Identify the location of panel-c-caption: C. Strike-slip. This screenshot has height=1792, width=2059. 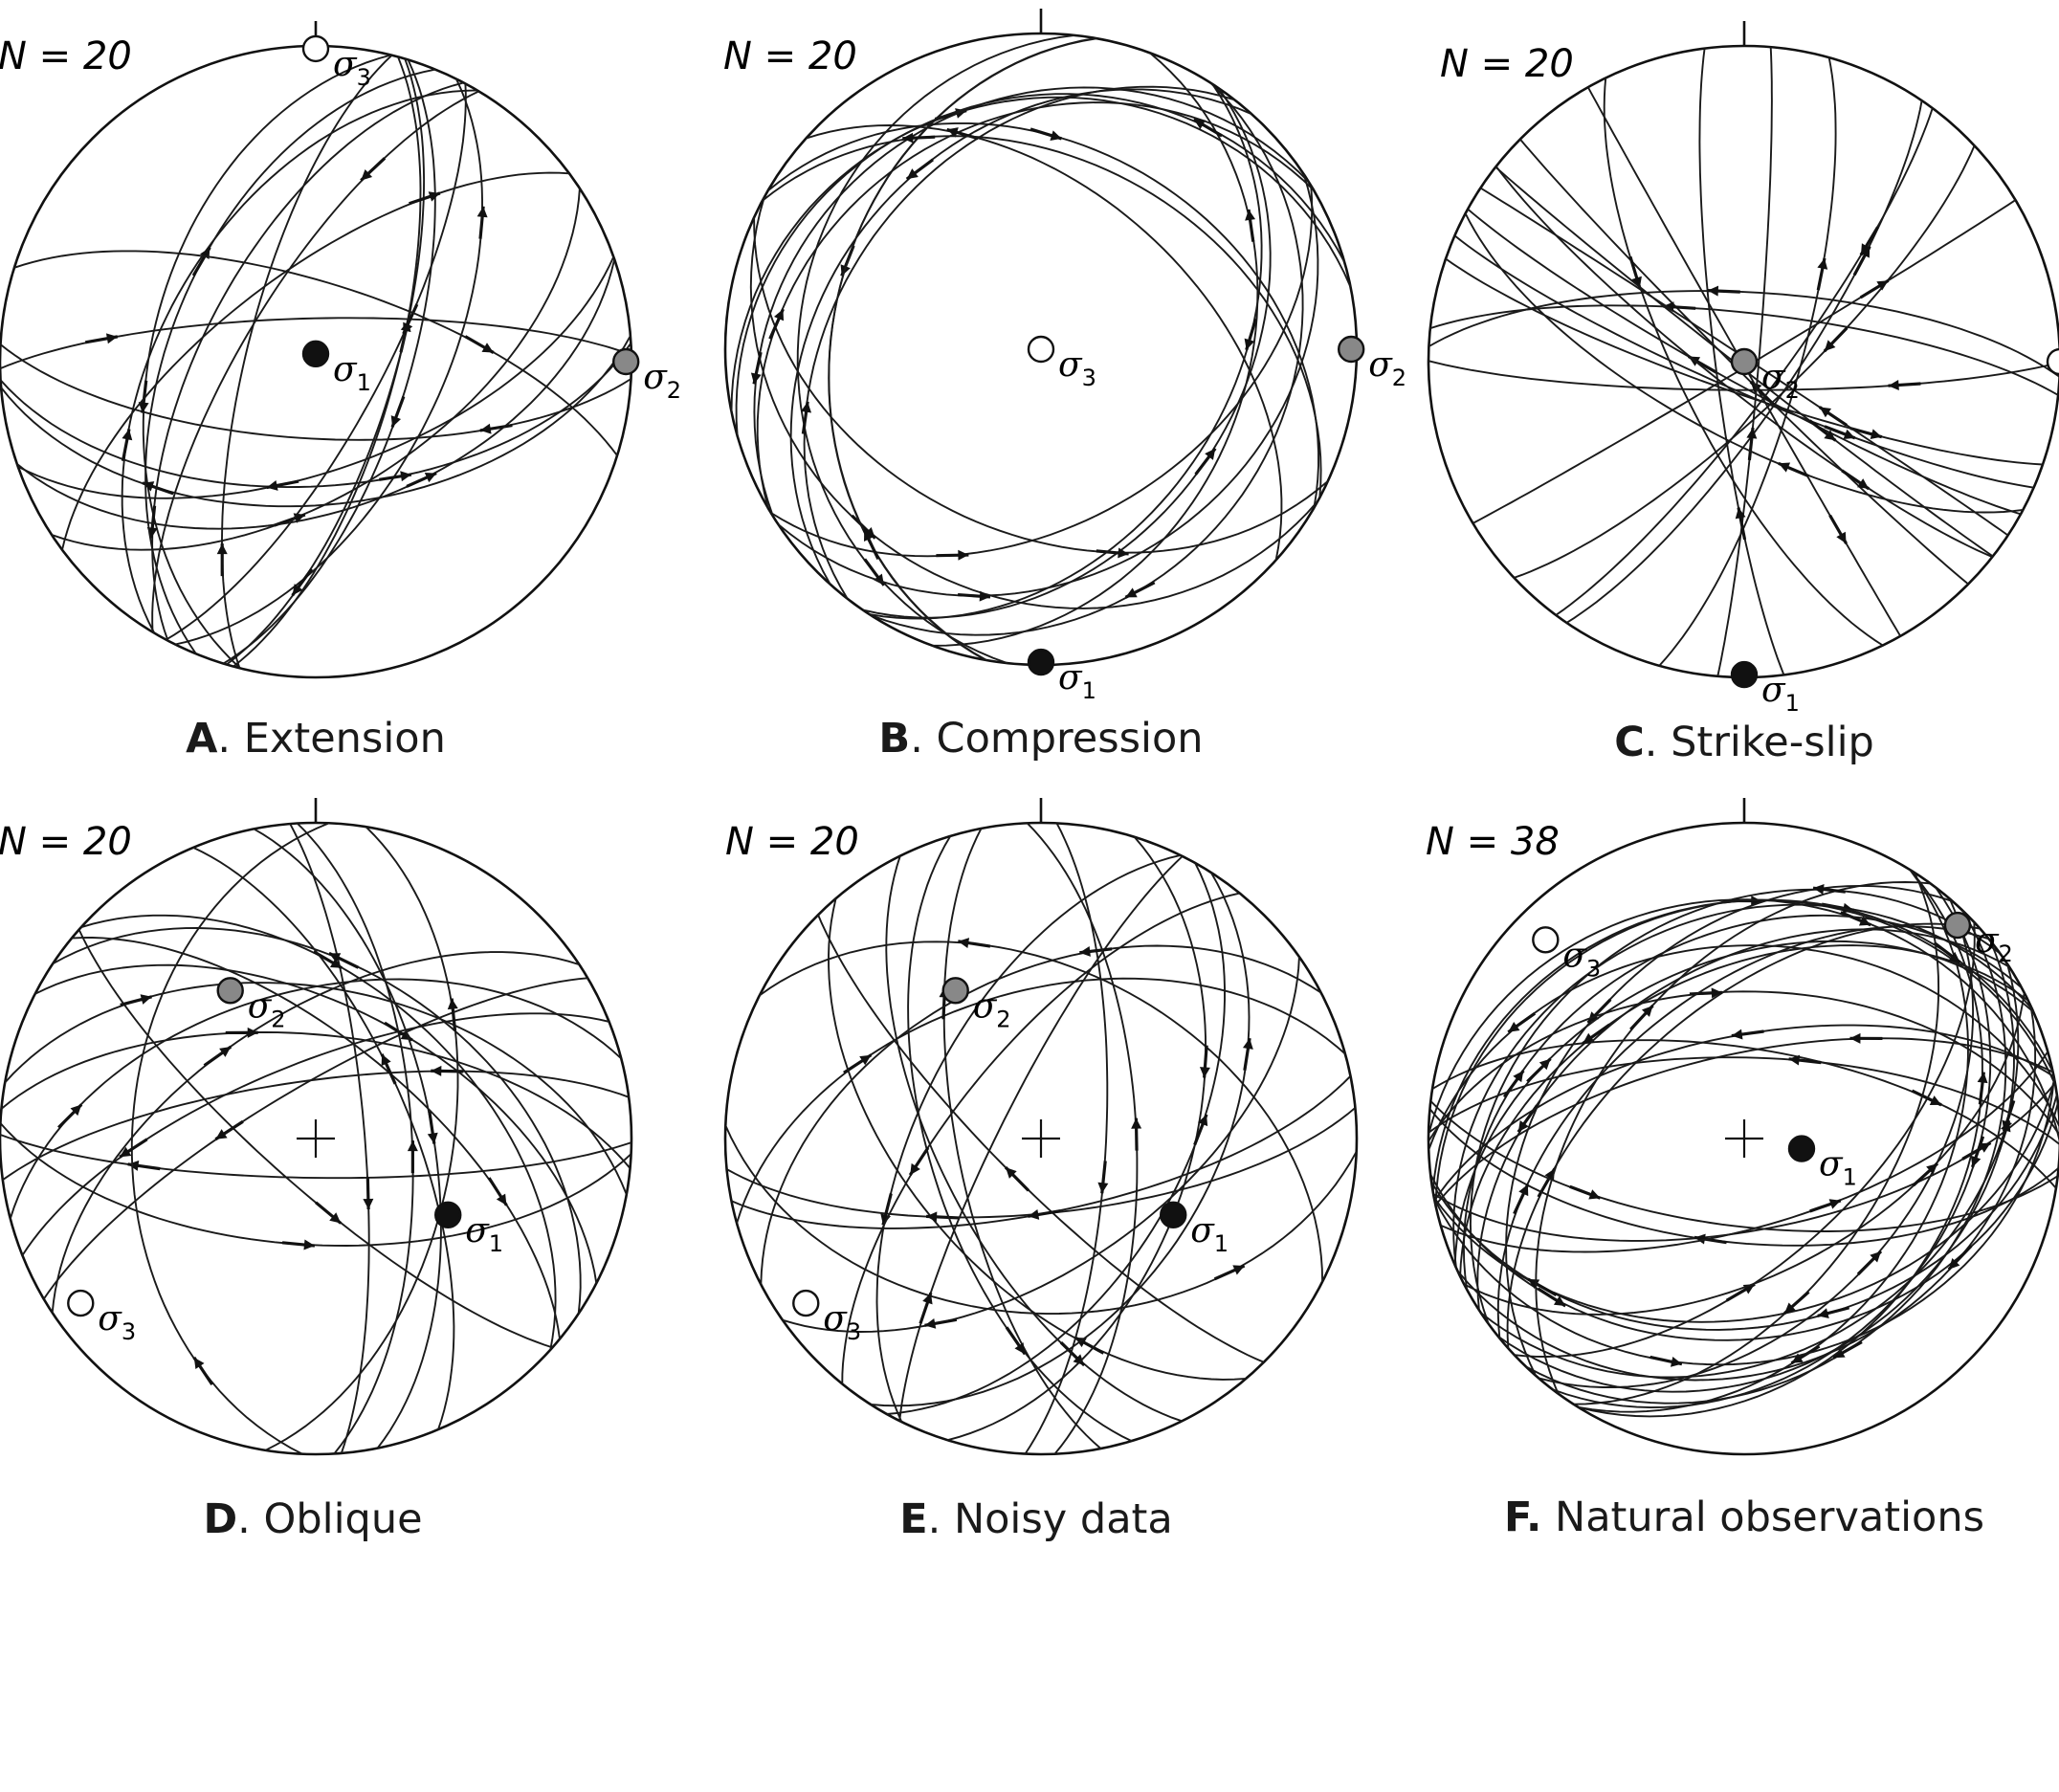
(1744, 742).